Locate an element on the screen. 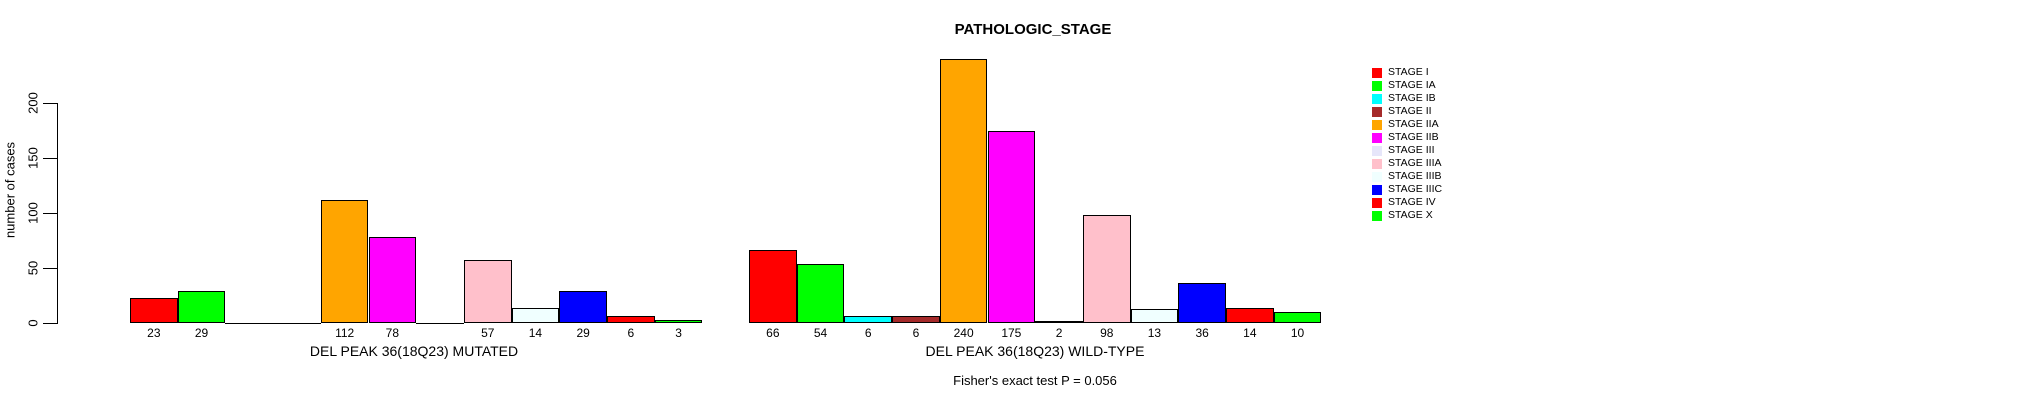 The image size is (2040, 400). legend-swatch-stage-i is located at coordinates (1377, 72).